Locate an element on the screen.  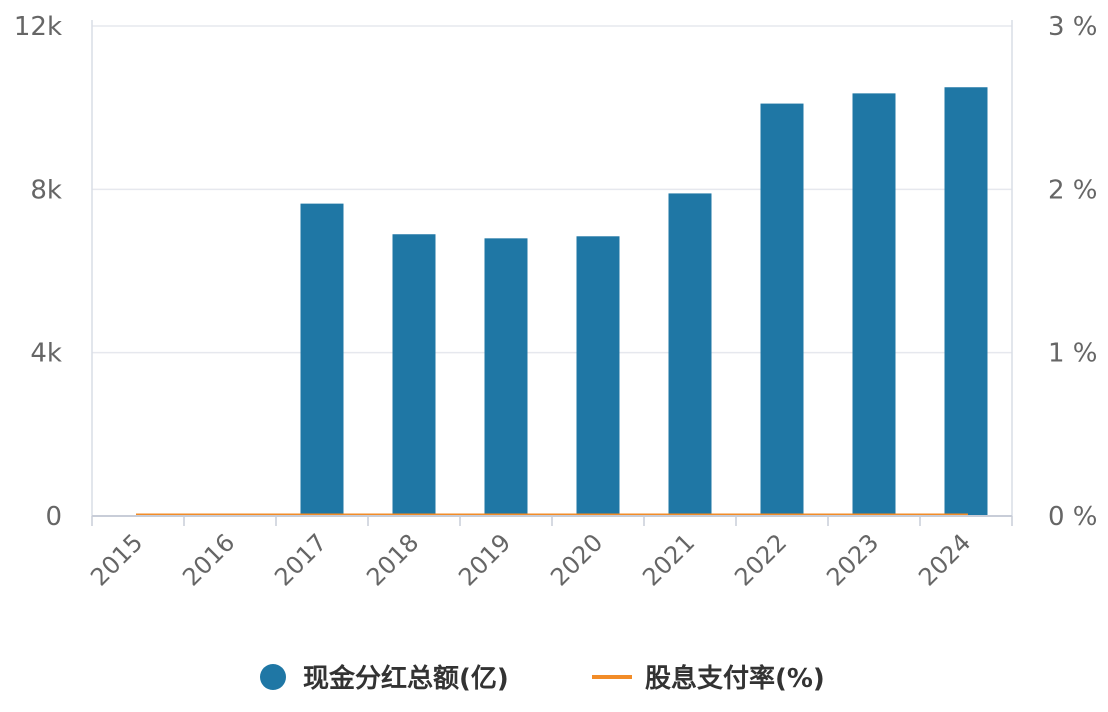
x-tick-label: 2015 is located at coordinates (116, 559).